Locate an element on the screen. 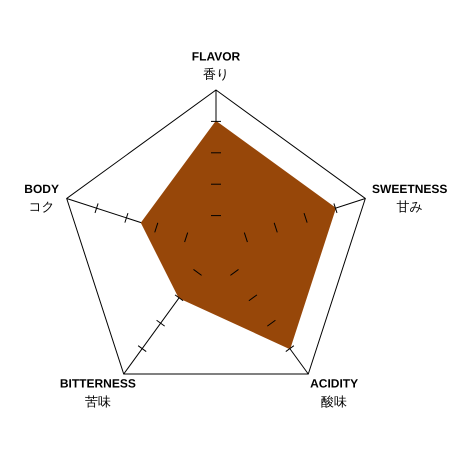  spoke-label: BITTERNESS 苦味 is located at coordinates (98, 393).